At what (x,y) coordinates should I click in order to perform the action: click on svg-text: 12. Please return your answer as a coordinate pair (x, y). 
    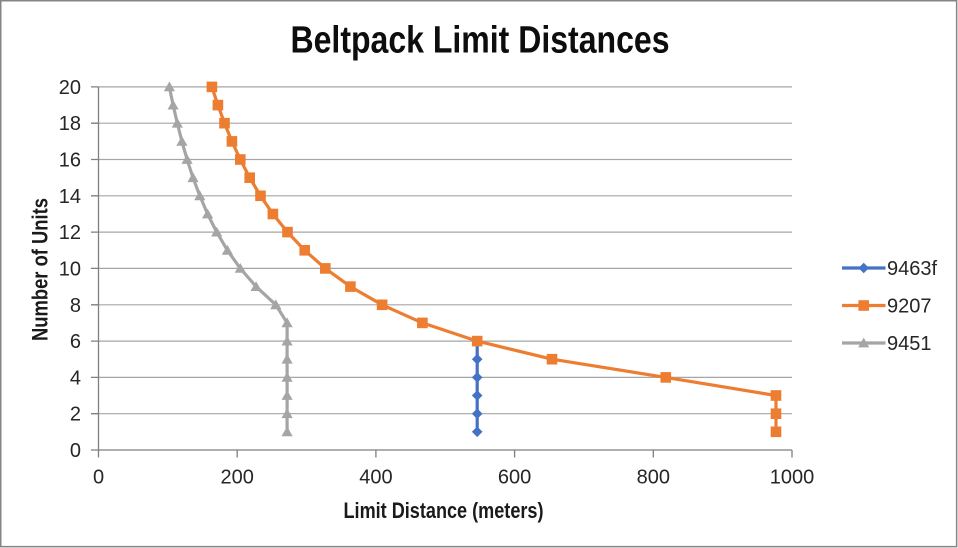
    Looking at the image, I should click on (70, 233).